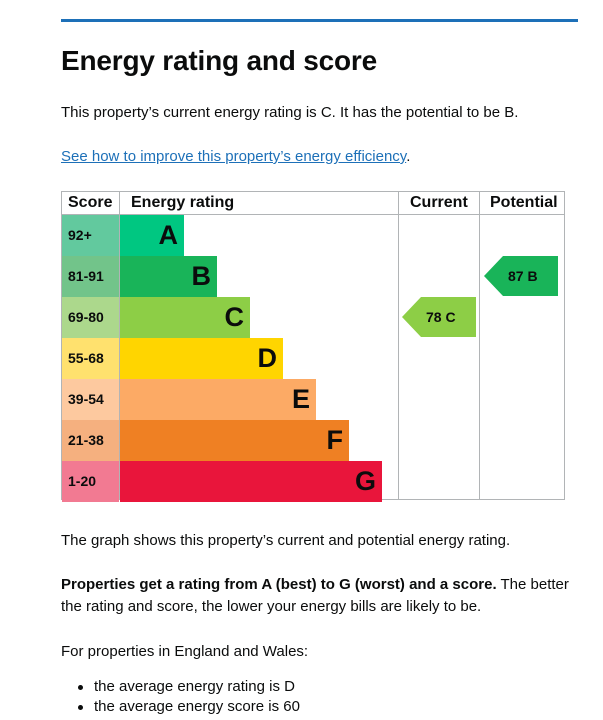  Describe the element at coordinates (189, 687) in the screenshot. I see `list-item: the average energy rating is D` at that location.